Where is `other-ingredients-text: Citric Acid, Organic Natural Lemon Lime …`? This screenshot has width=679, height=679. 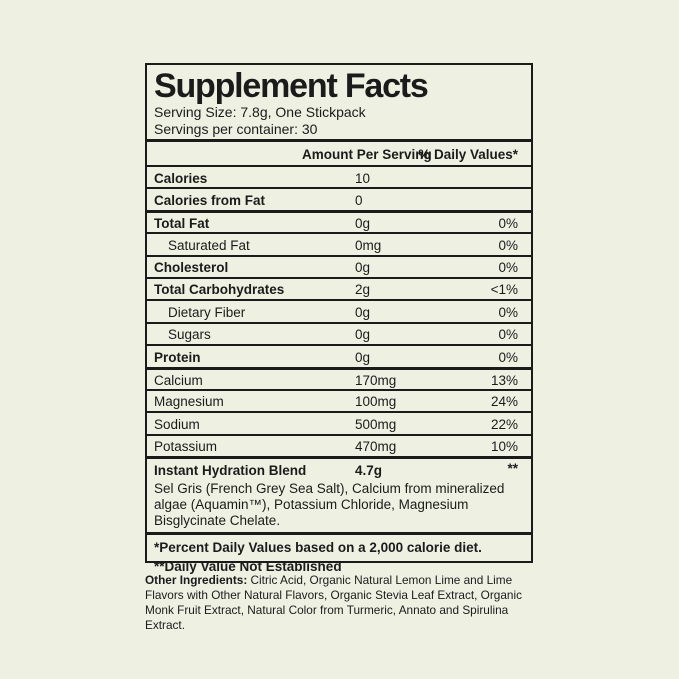 other-ingredients-text: Citric Acid, Organic Natural Lemon Lime … is located at coordinates (333, 602).